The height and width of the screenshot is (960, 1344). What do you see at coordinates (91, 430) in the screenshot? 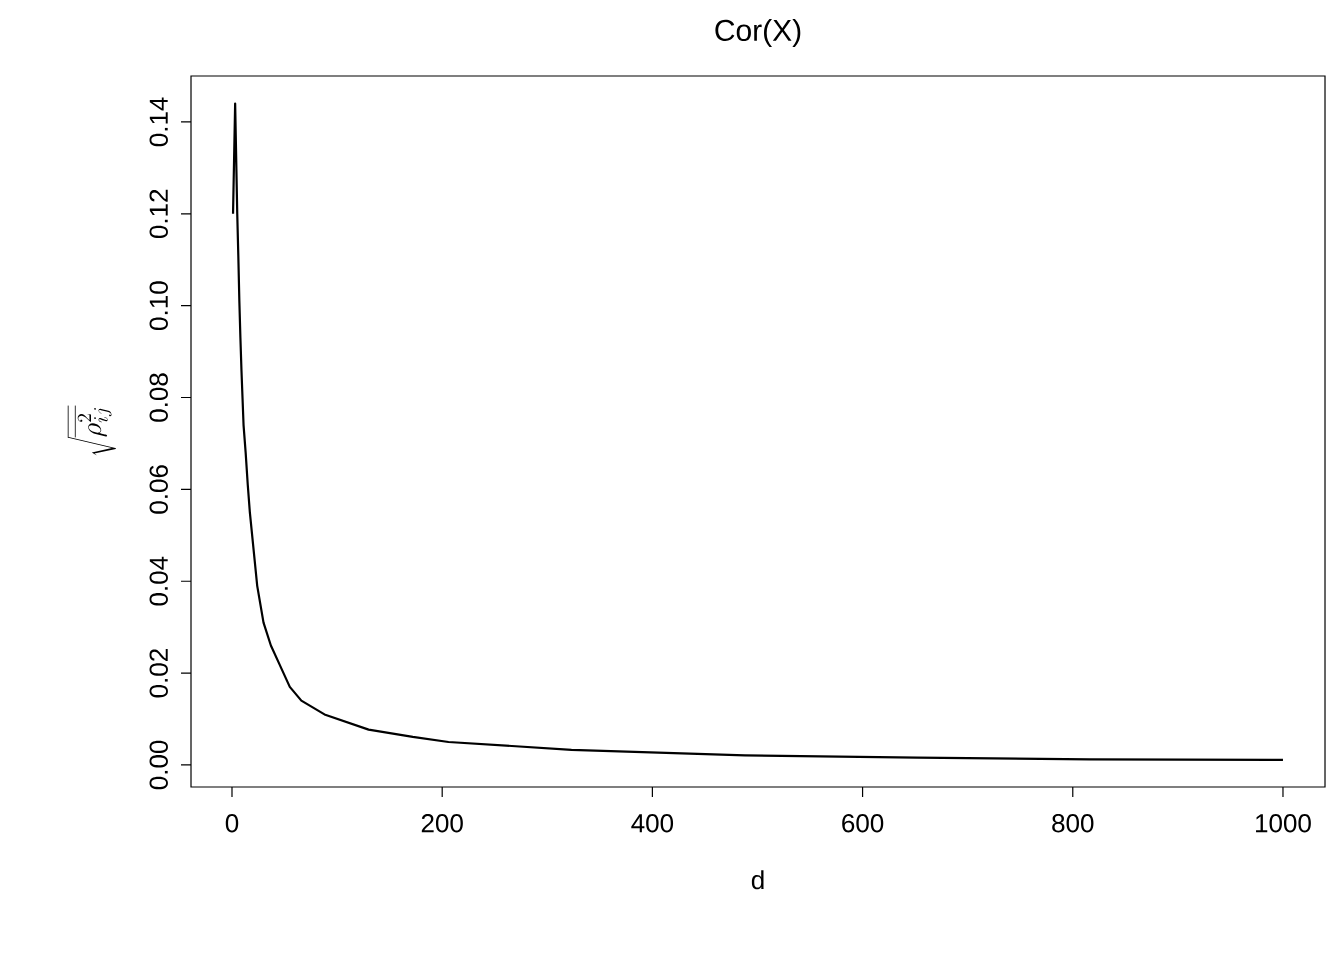
I see `y-axis-title: $\sqrt{\overline{\rho_{ij}^{2}}}$` at bounding box center [91, 430].